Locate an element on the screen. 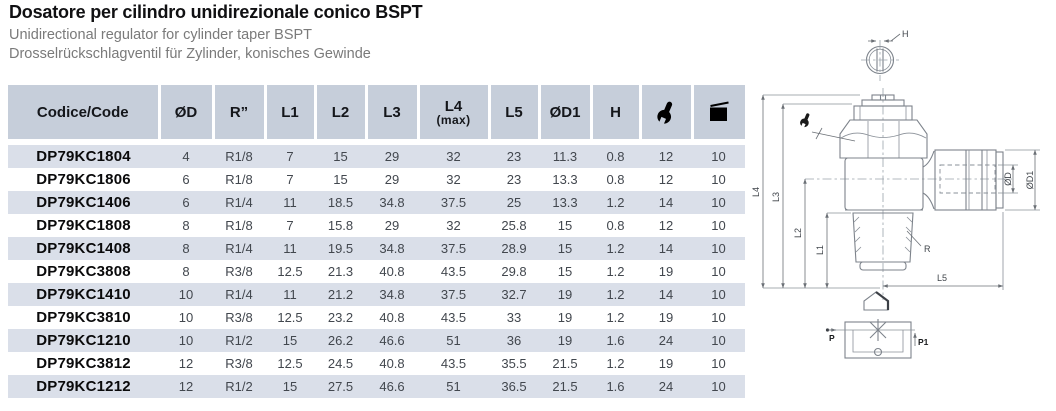  dim-label-l3: L3 is located at coordinates (776, 197).